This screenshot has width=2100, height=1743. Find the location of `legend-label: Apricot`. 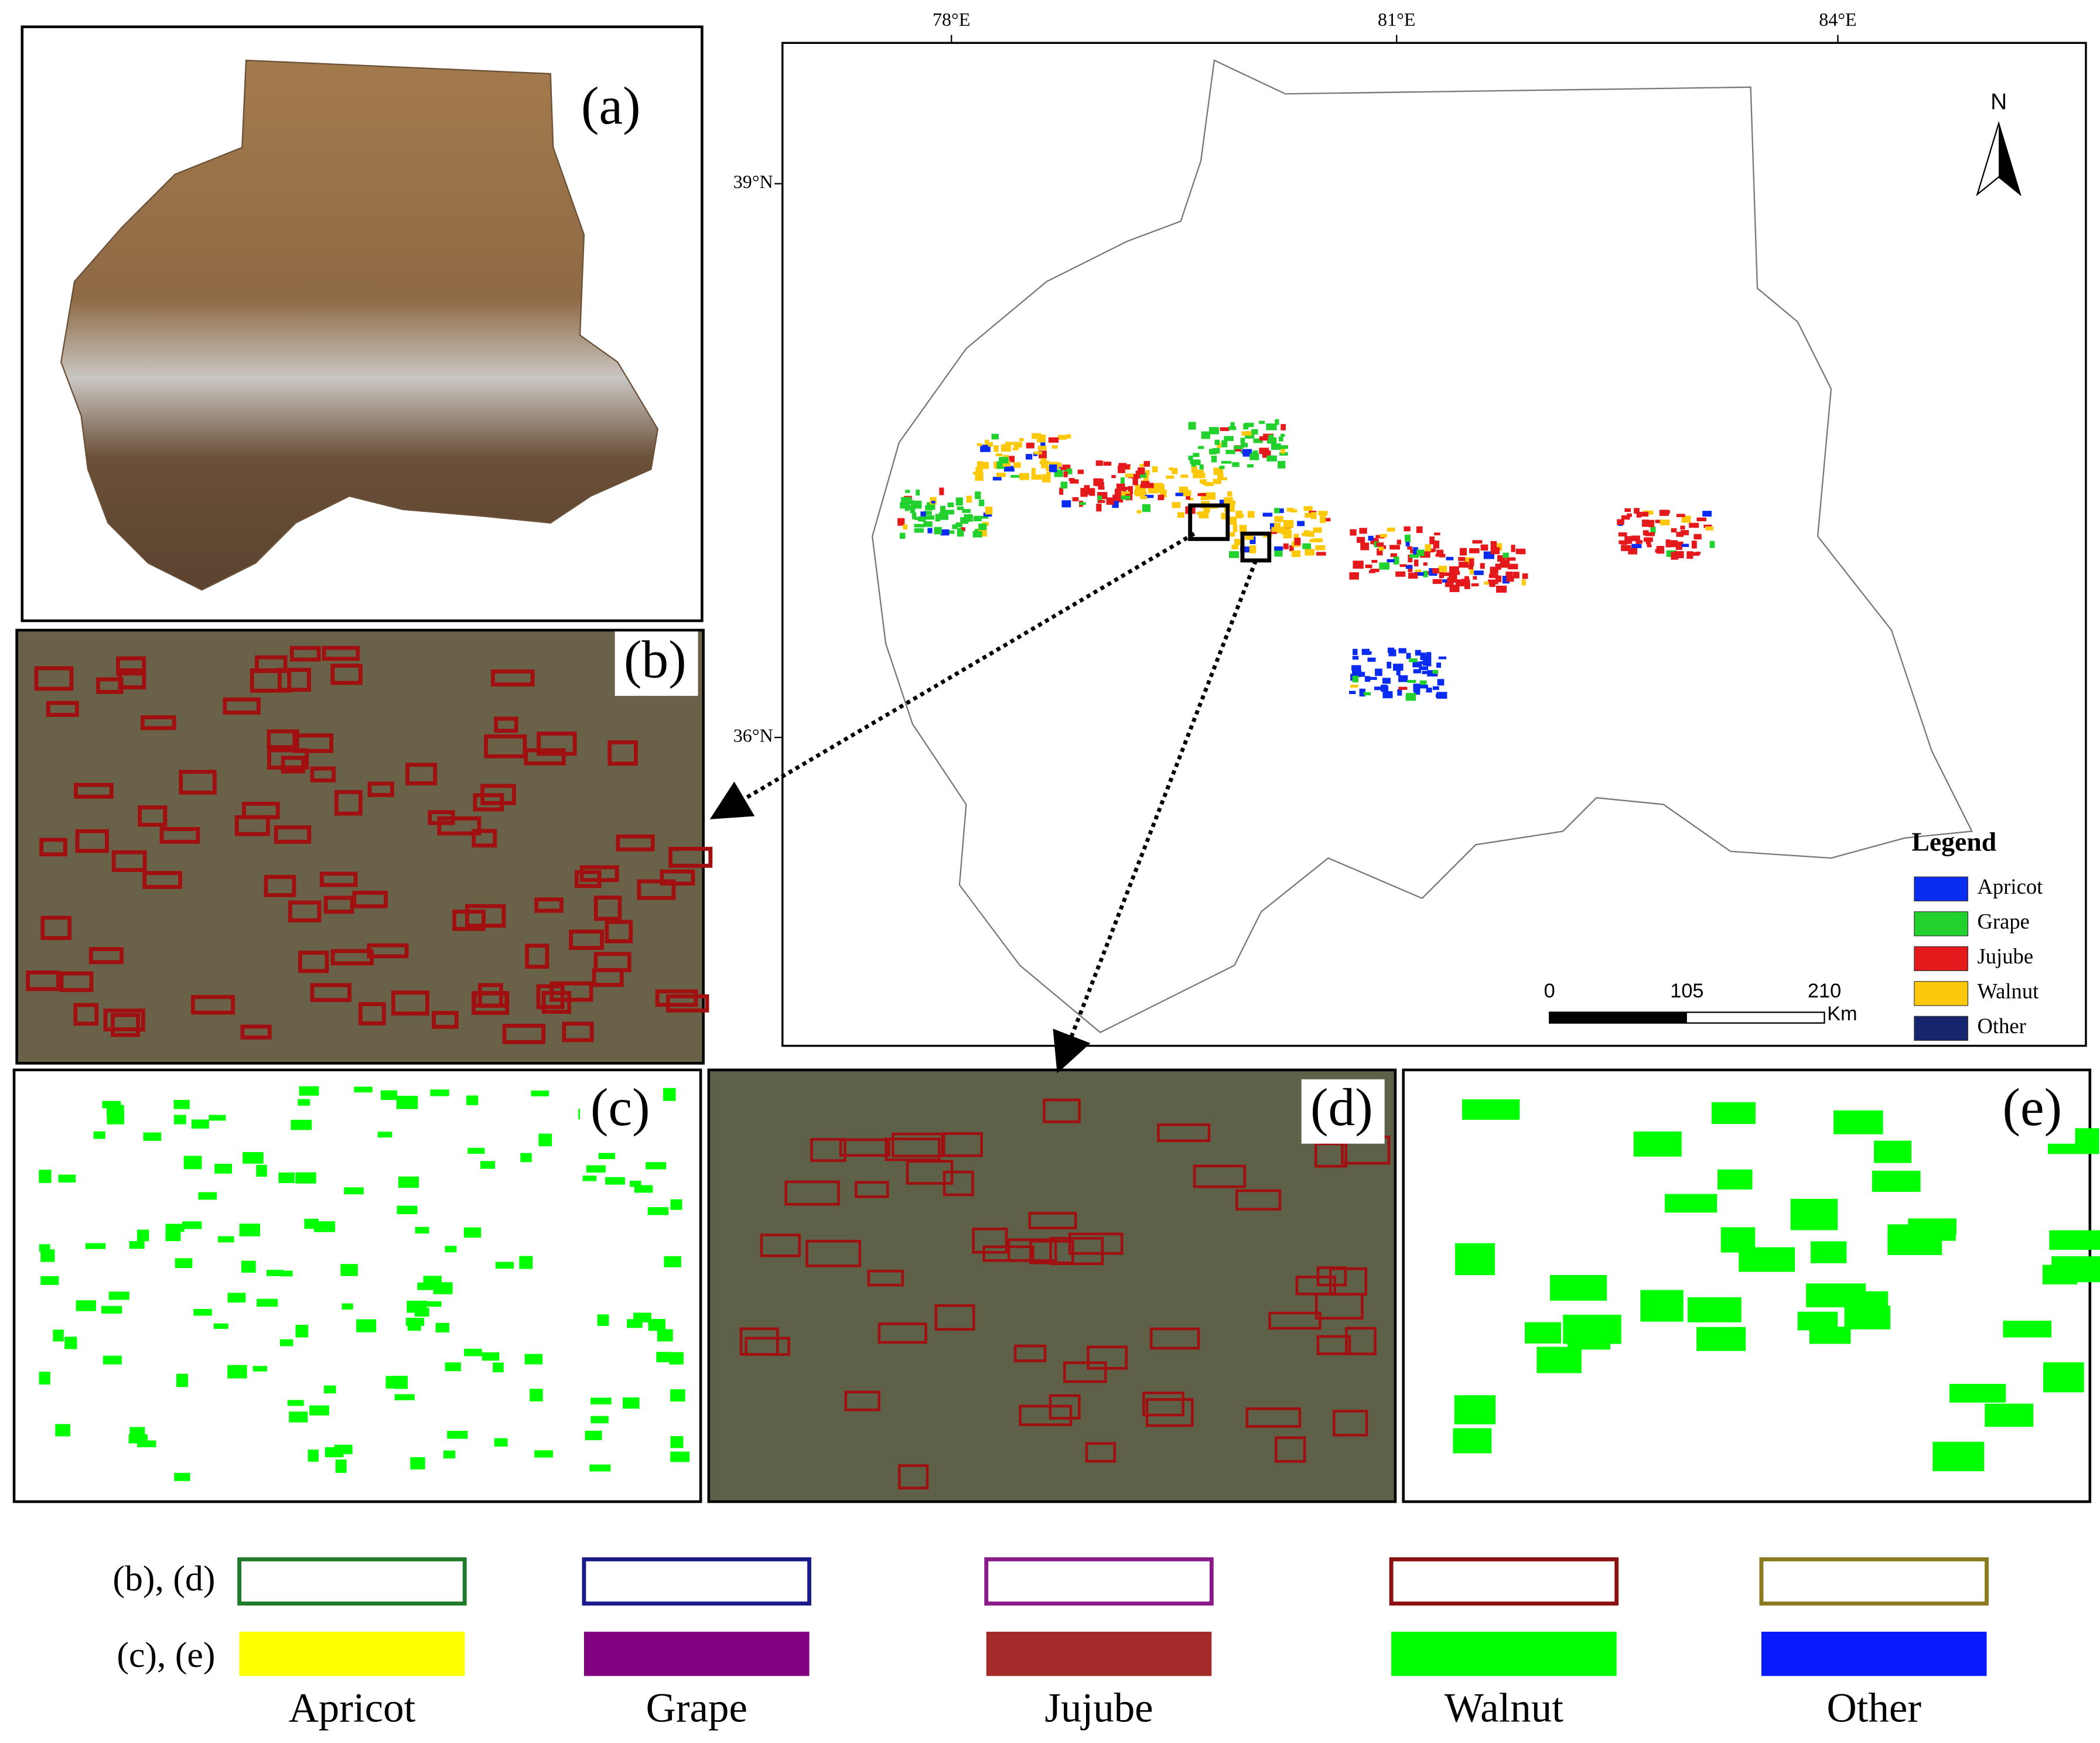

legend-label: Apricot is located at coordinates (2010, 886).